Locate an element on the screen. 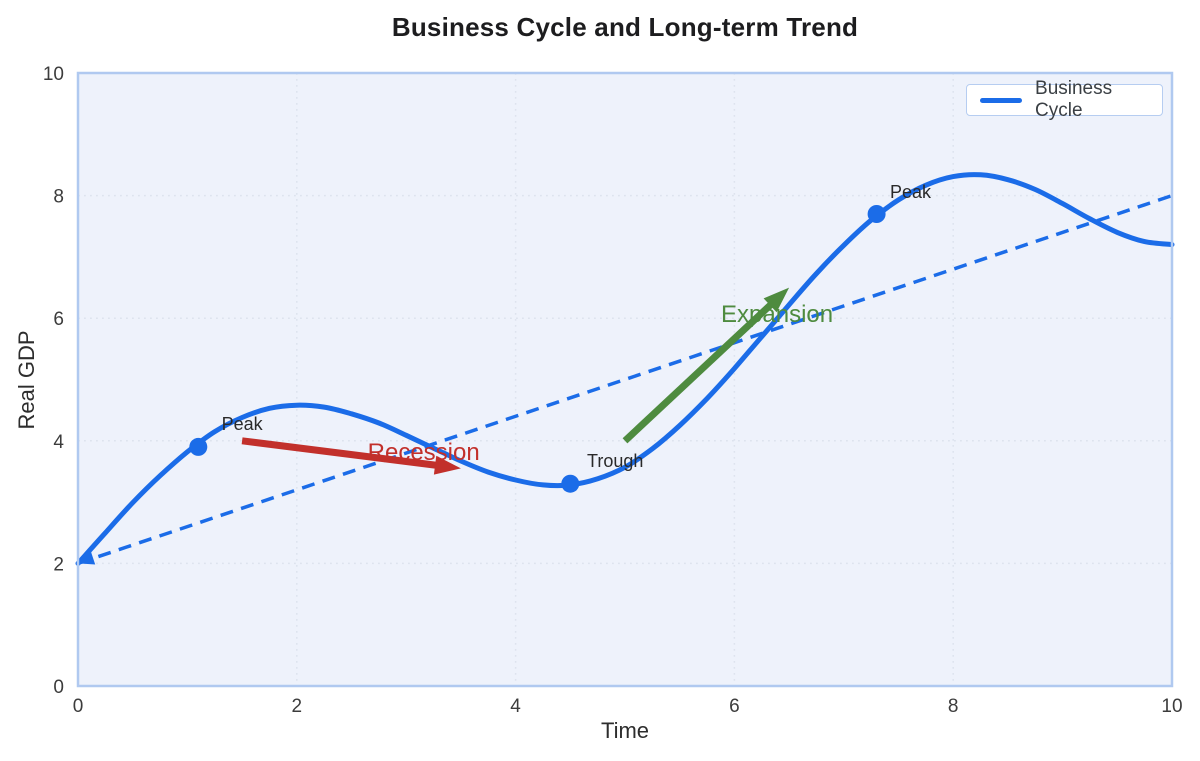  recession-arrowhead is located at coordinates (447, 465).